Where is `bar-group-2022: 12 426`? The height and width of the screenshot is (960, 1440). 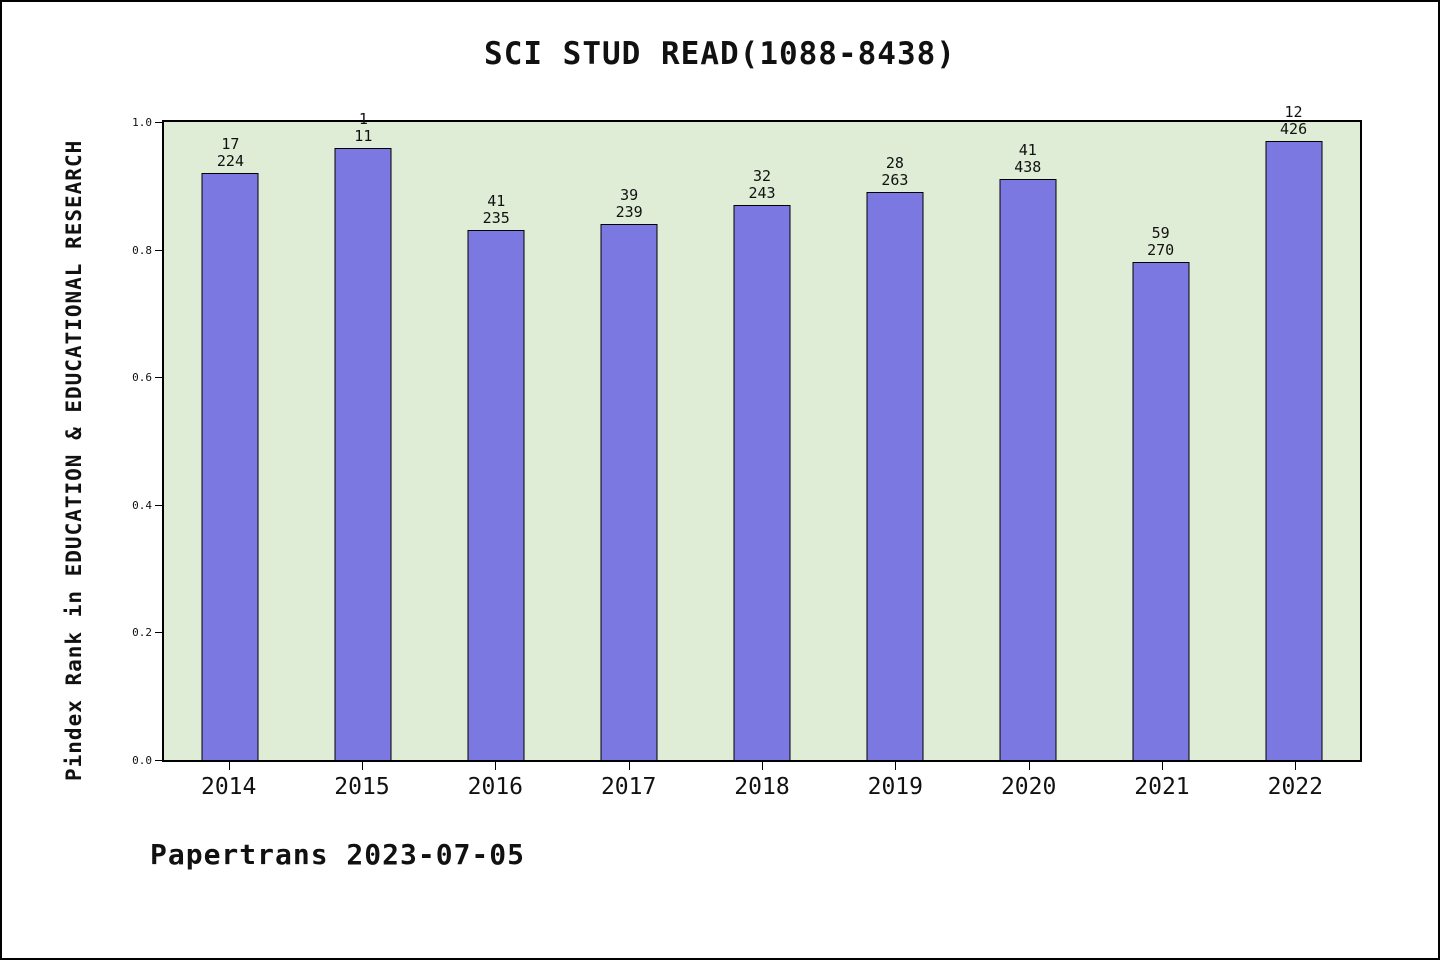 bar-group-2022: 12 426 is located at coordinates (1293, 432).